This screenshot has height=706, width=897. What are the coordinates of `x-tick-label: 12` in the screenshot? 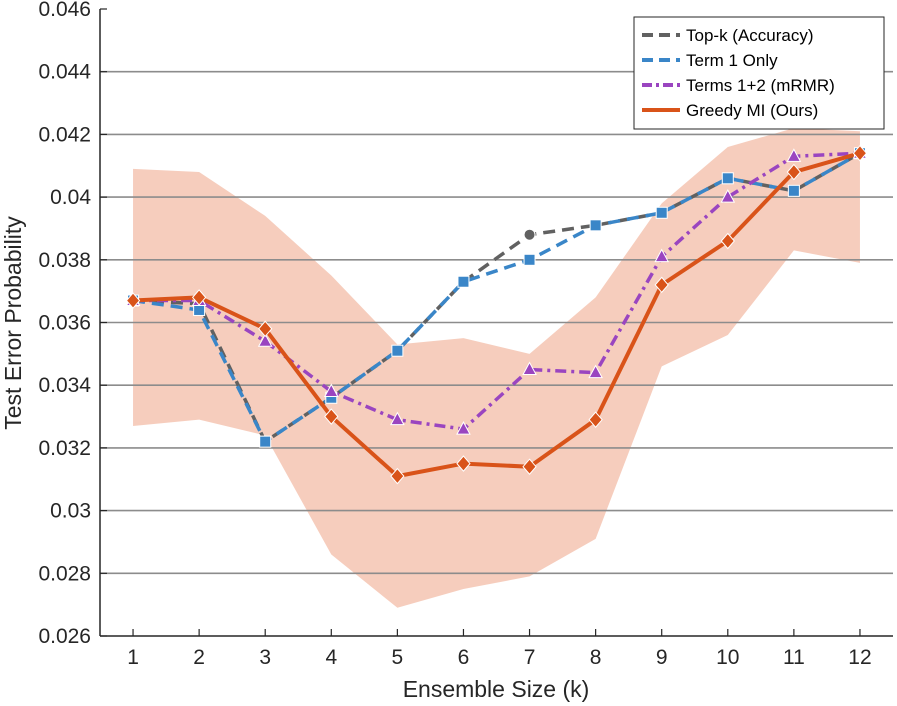 It's located at (859, 657).